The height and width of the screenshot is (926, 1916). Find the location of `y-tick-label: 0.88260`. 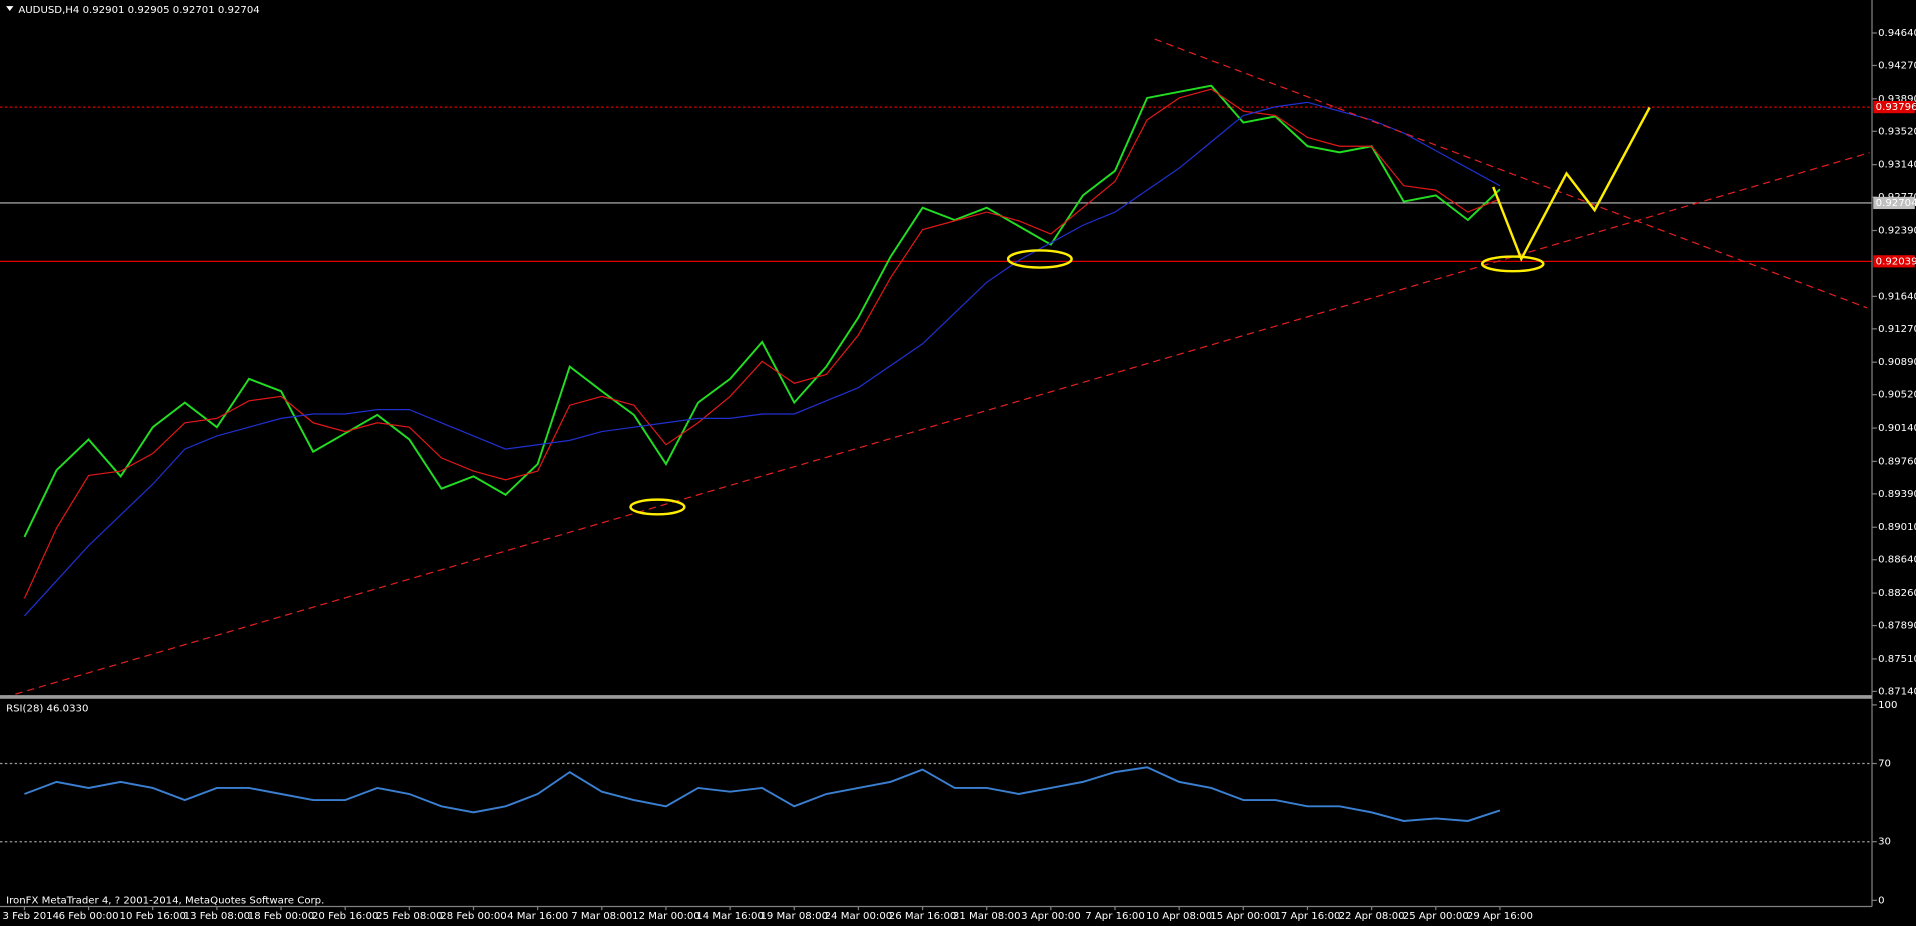

y-tick-label: 0.88260 is located at coordinates (1897, 593).